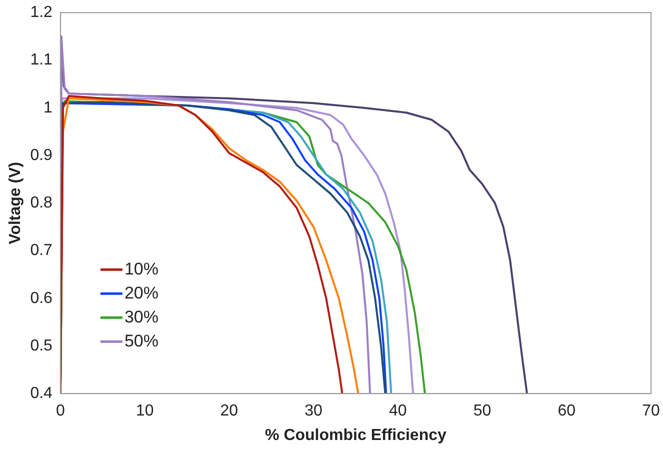 The width and height of the screenshot is (663, 449). I want to click on x-tick-label: 0, so click(60, 411).